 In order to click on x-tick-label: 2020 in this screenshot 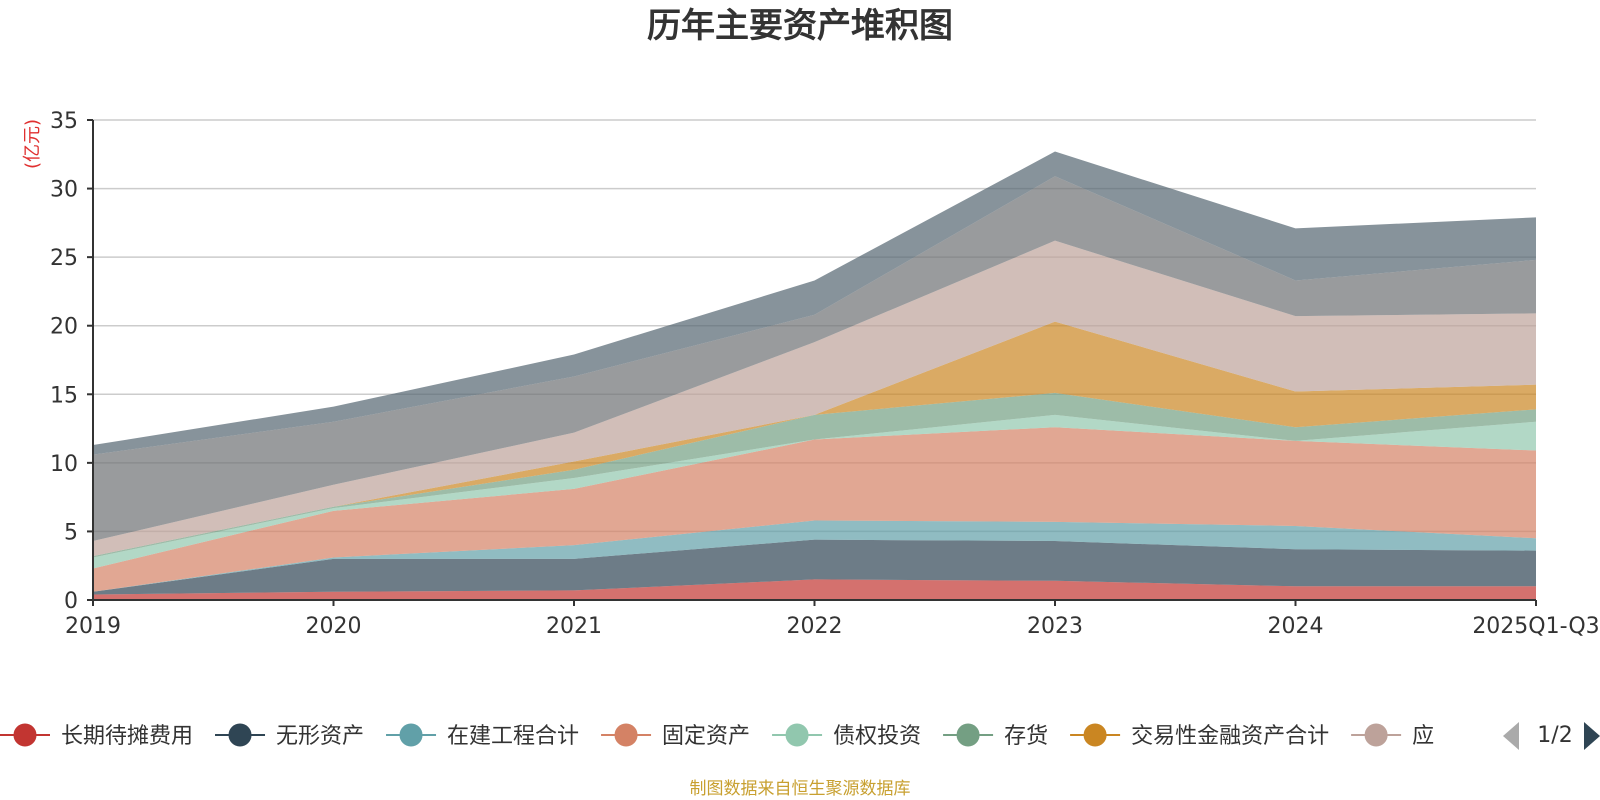, I will do `click(334, 626)`.